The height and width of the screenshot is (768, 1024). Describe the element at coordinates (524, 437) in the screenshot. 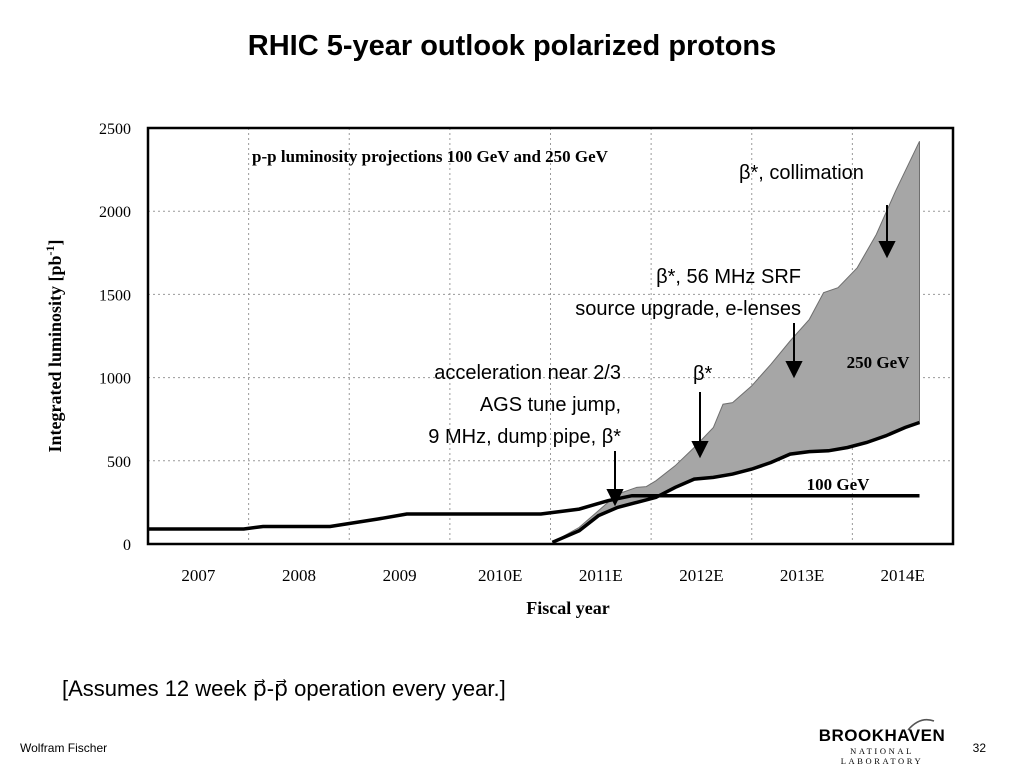

I see `annotation-acceleration-line3: 9 MHz, dump pipe, β*` at that location.